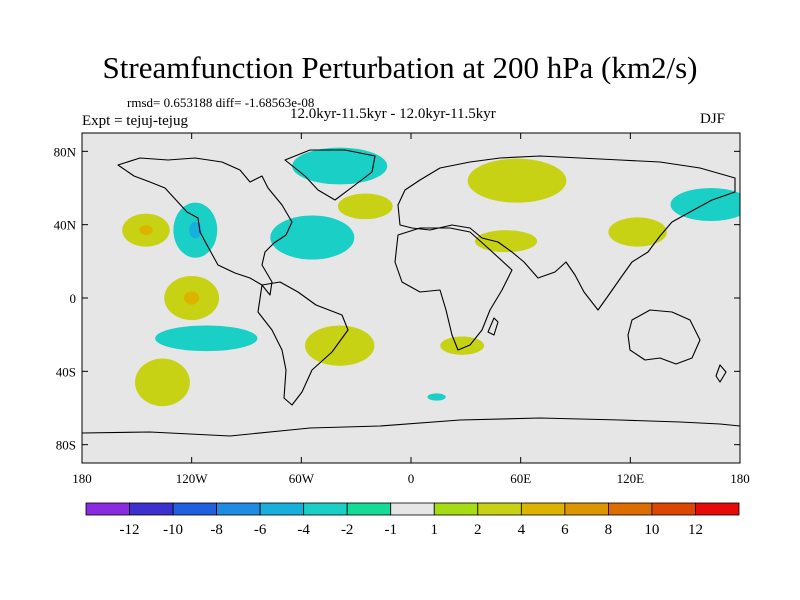 The height and width of the screenshot is (600, 800). I want to click on y-tick-label-1: 40N, so click(65, 225).